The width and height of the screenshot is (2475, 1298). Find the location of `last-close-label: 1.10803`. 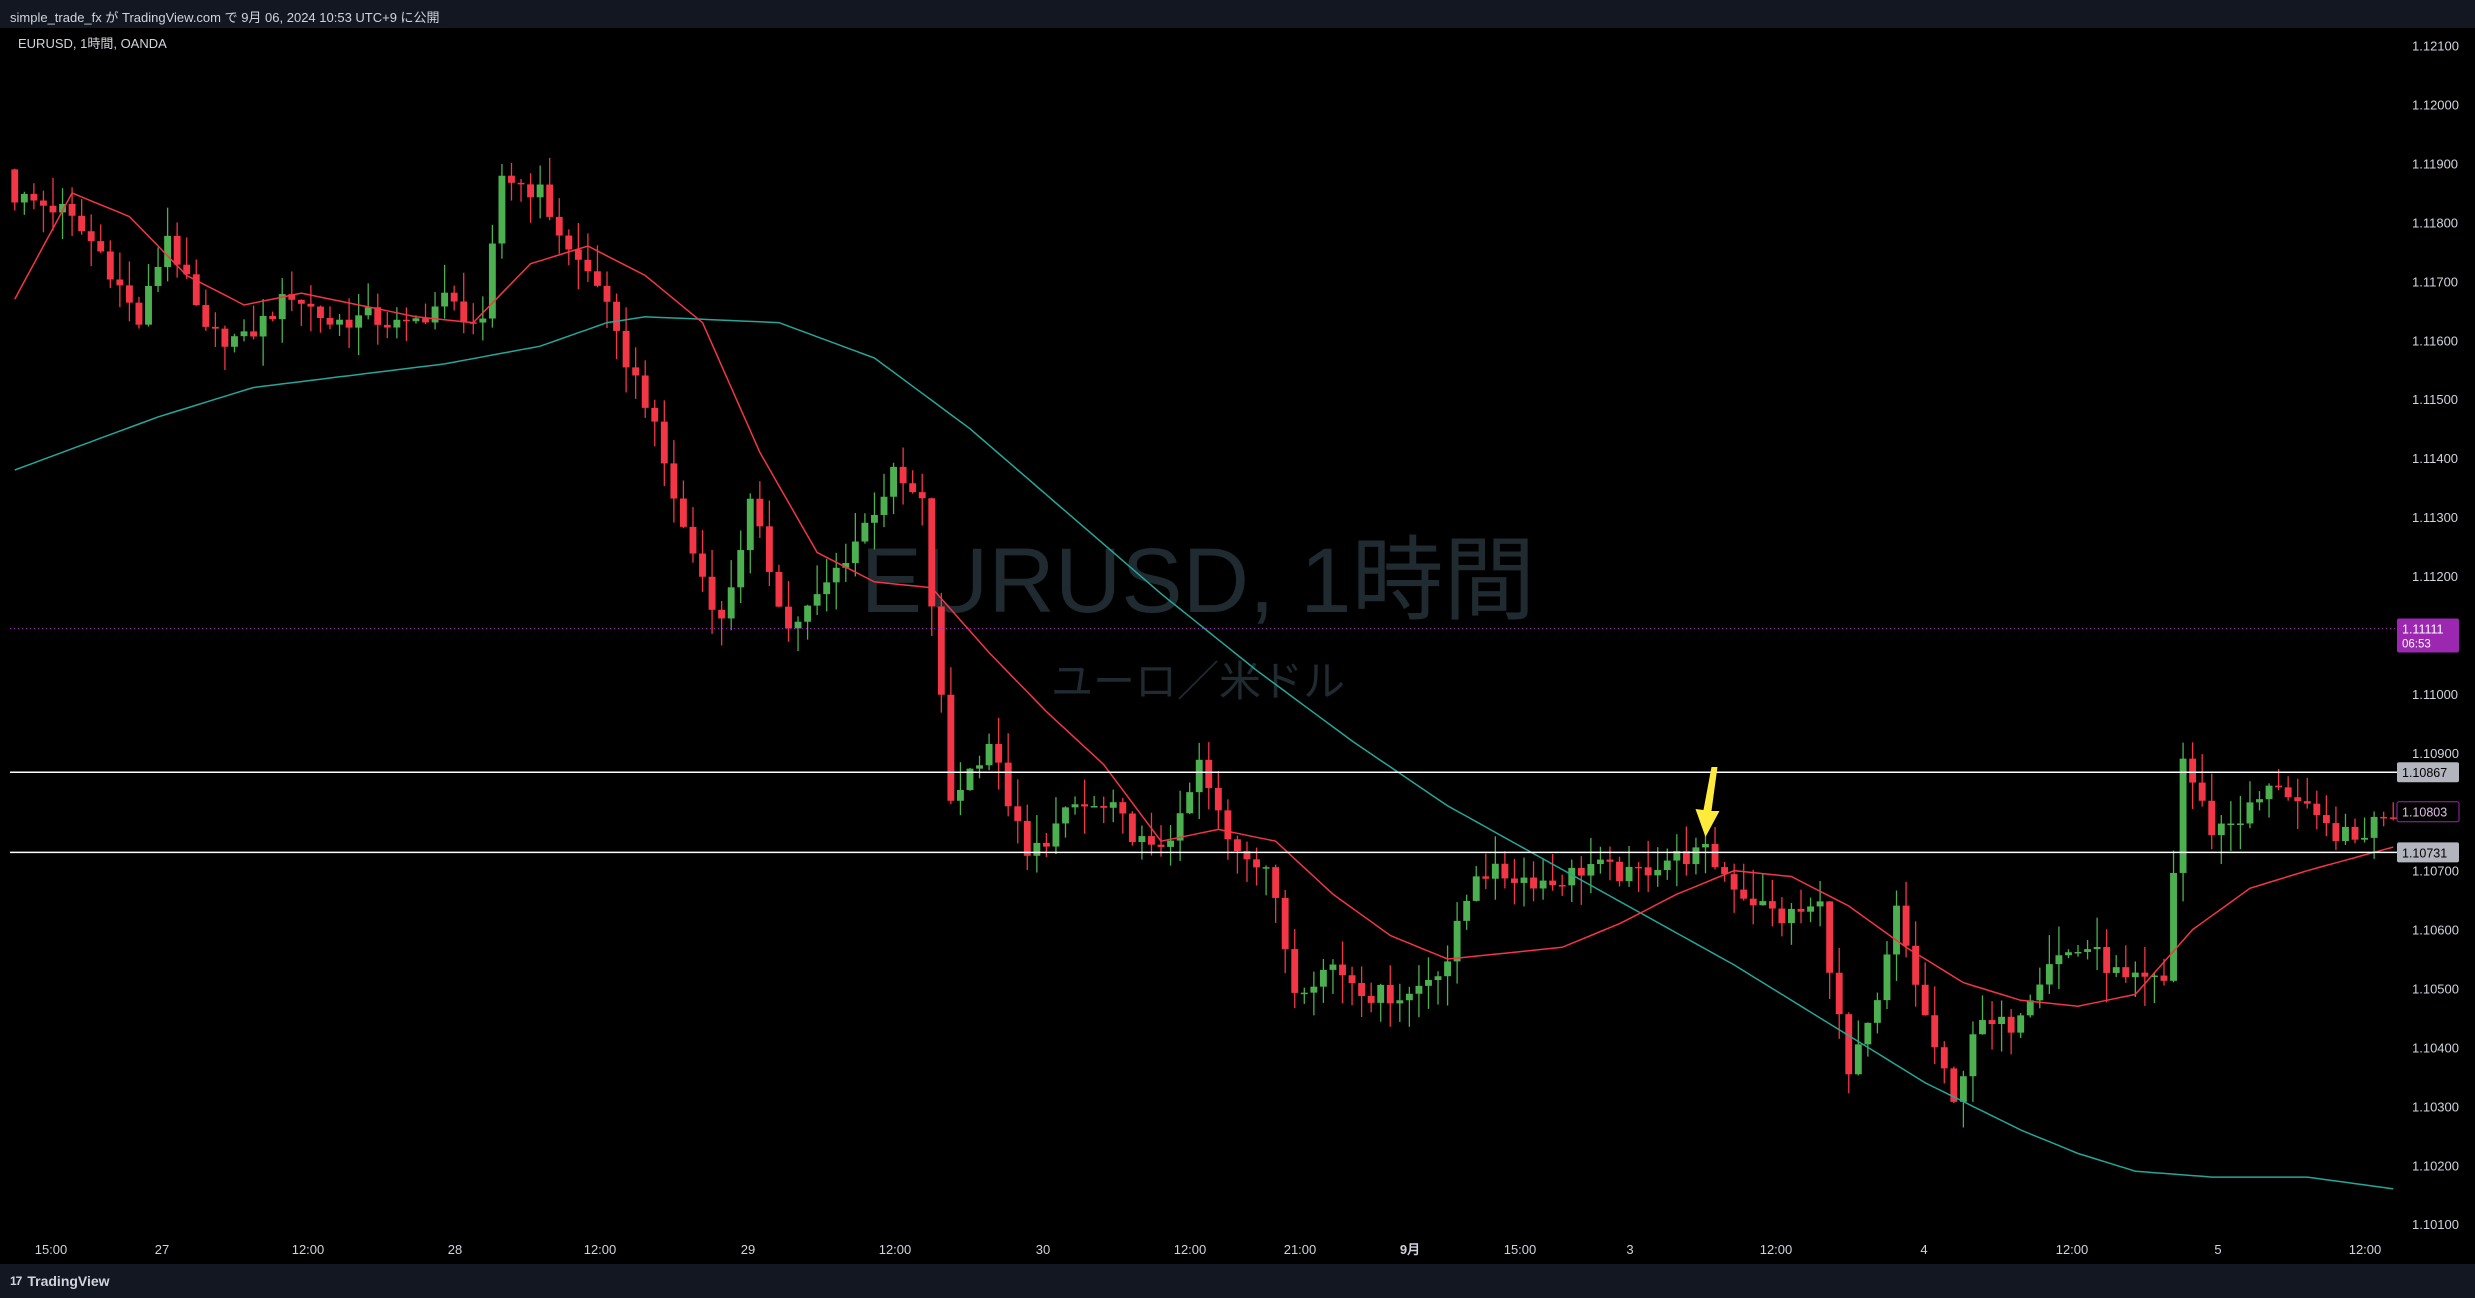

last-close-label: 1.10803 is located at coordinates (2424, 813).